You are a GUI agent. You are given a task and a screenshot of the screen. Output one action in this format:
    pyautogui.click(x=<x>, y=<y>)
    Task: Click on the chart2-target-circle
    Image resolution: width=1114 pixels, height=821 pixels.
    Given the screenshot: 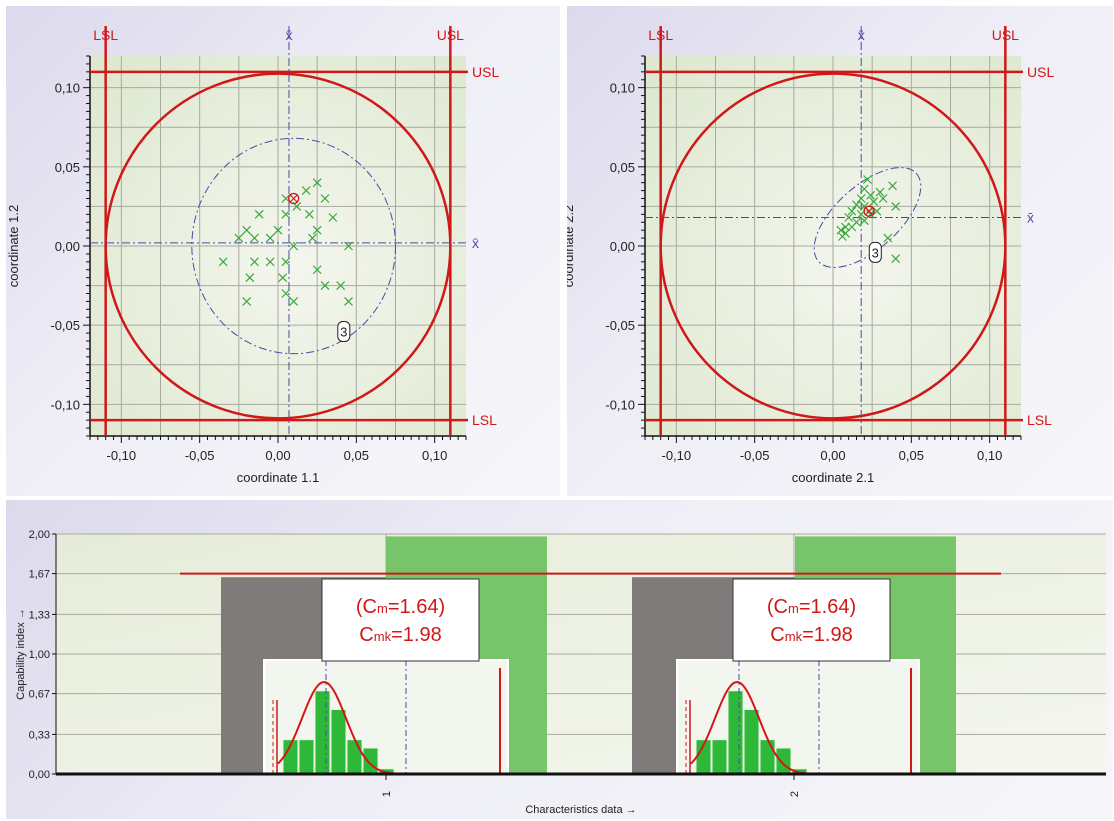 What is the action you would take?
    pyautogui.click(x=869, y=211)
    